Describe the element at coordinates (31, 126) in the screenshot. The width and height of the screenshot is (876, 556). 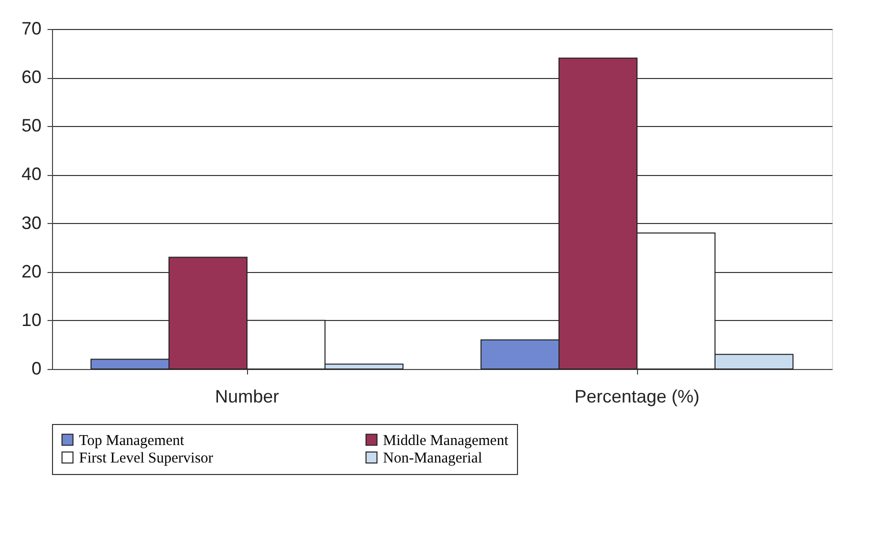
I see `y-tick-label: 50` at that location.